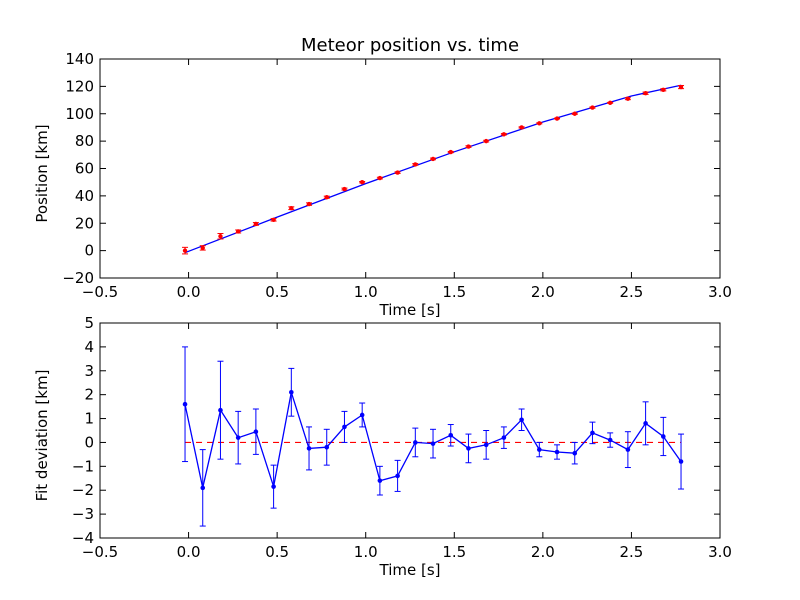 This screenshot has width=800, height=600. Describe the element at coordinates (189, 292) in the screenshot. I see `top-chart-x-tick-label: 0.0` at that location.